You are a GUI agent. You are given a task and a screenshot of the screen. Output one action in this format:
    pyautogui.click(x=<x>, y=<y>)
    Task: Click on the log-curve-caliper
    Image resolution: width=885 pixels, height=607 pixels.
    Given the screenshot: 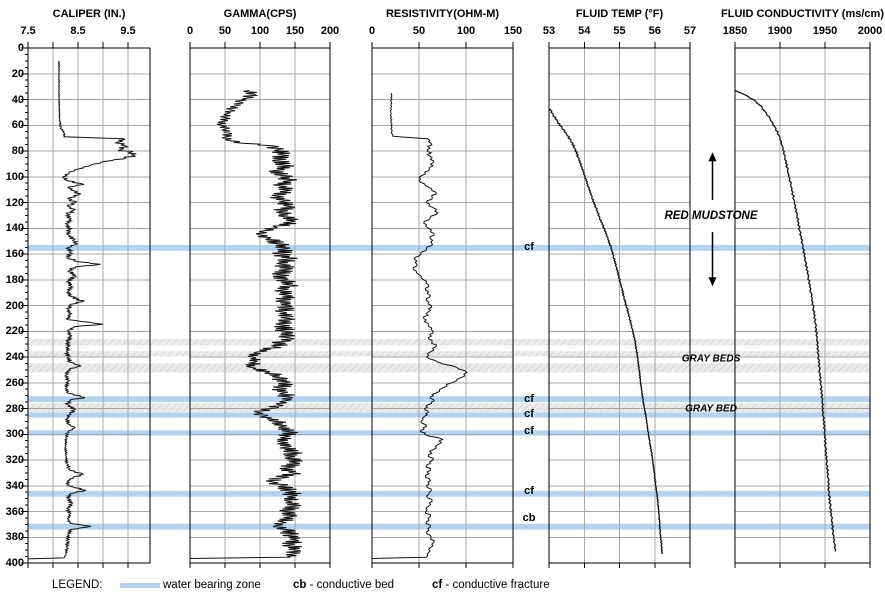 What is the action you would take?
    pyautogui.click(x=82, y=310)
    